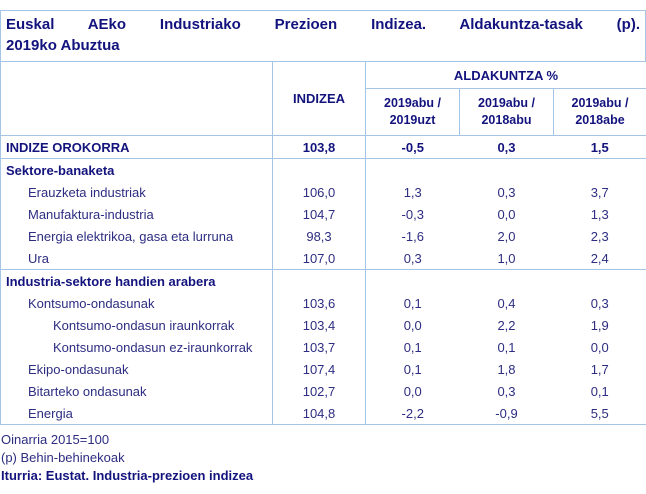 Image resolution: width=646 pixels, height=494 pixels. Describe the element at coordinates (137, 391) in the screenshot. I see `row-label: Bitarteko ondasunak` at that location.